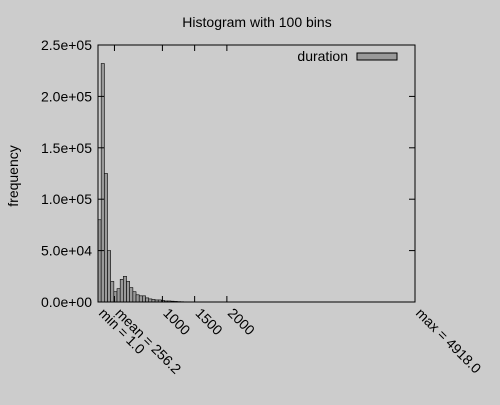 Image resolution: width=500 pixels, height=405 pixels. I want to click on legend: duration, so click(347, 56).